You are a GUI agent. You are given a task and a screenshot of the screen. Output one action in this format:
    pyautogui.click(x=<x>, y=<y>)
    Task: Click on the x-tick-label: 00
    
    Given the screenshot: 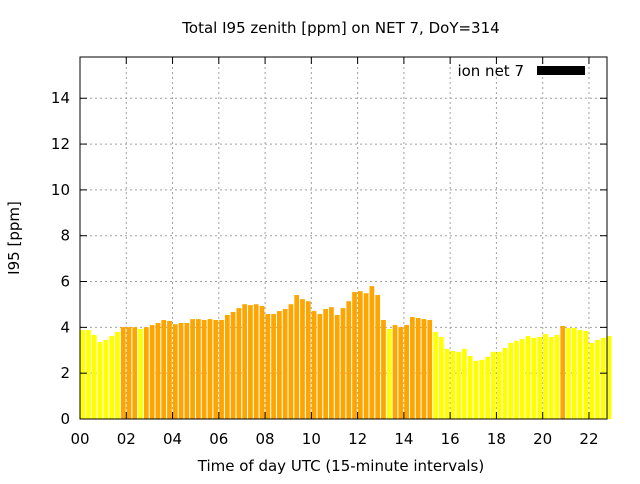 What is the action you would take?
    pyautogui.click(x=79, y=439)
    